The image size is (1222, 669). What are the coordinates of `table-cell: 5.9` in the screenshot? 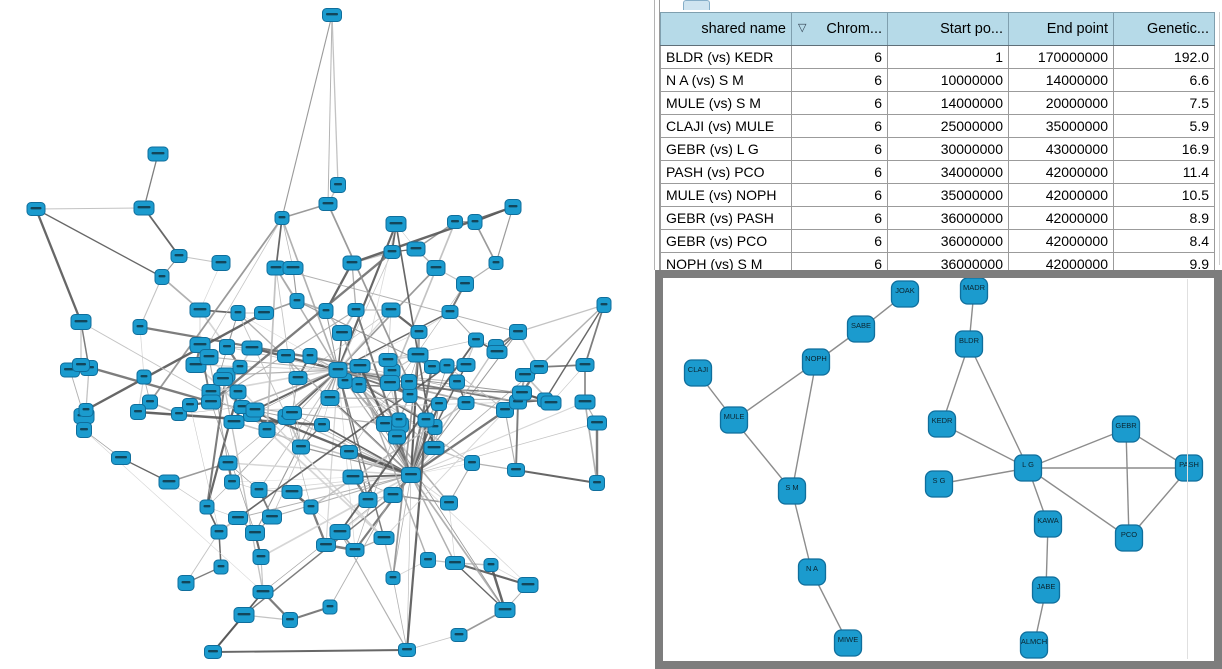 It's located at (1164, 126).